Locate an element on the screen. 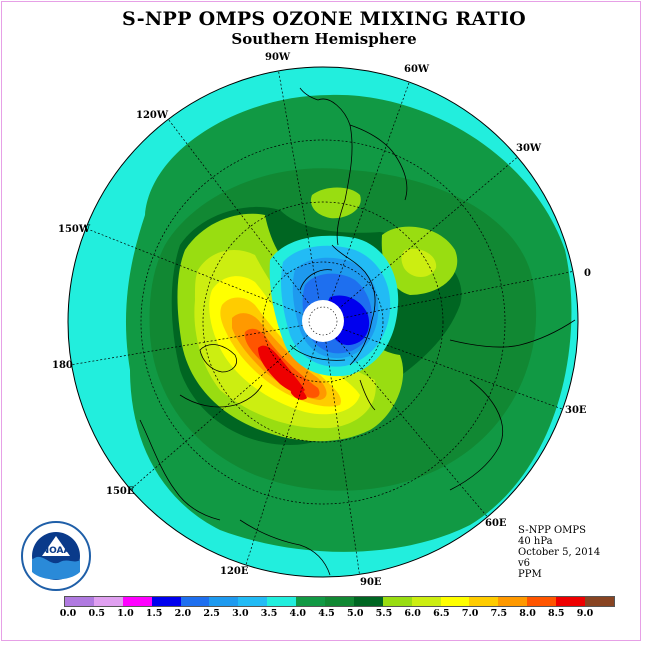 The height and width of the screenshot is (648, 648). contour-8p5-b is located at coordinates (298, 392).